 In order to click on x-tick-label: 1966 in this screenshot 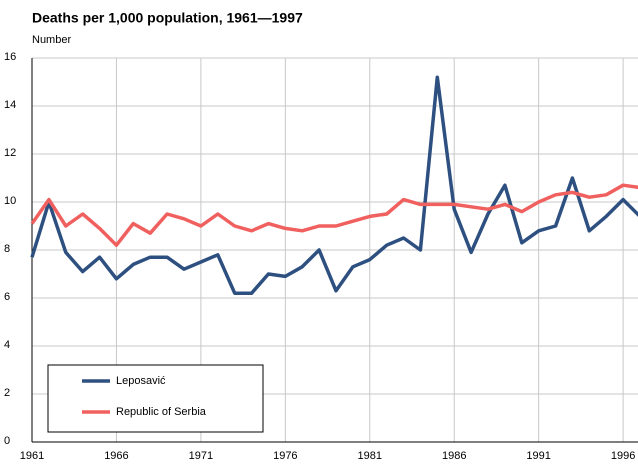, I will do `click(116, 456)`.